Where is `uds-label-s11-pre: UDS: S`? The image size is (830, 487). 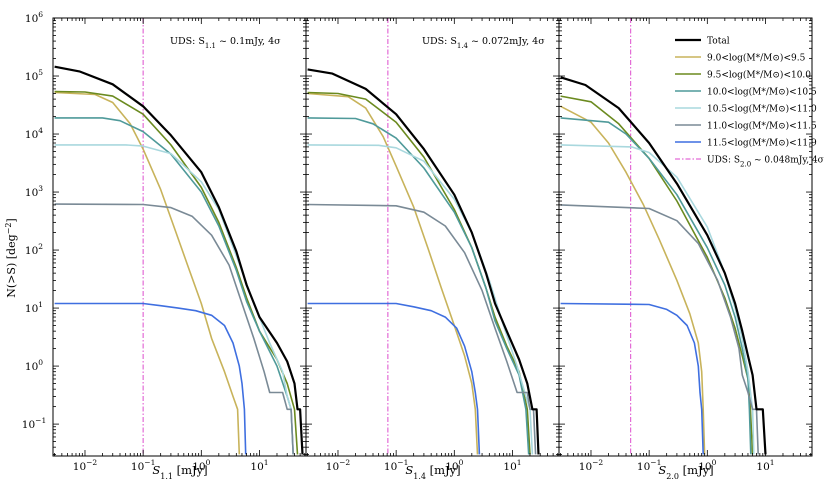 uds-label-s11-pre: UDS: S is located at coordinates (187, 41).